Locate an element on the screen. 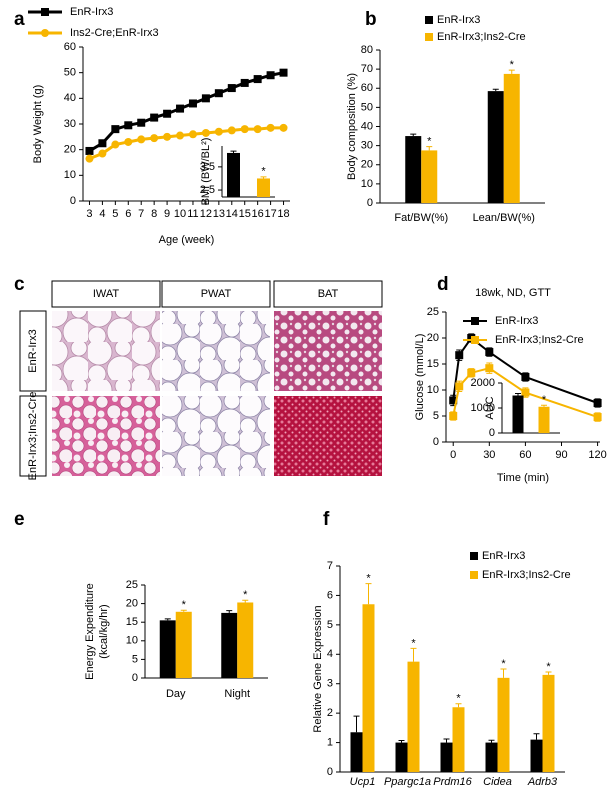  legend-swatch is located at coordinates (474, 556).